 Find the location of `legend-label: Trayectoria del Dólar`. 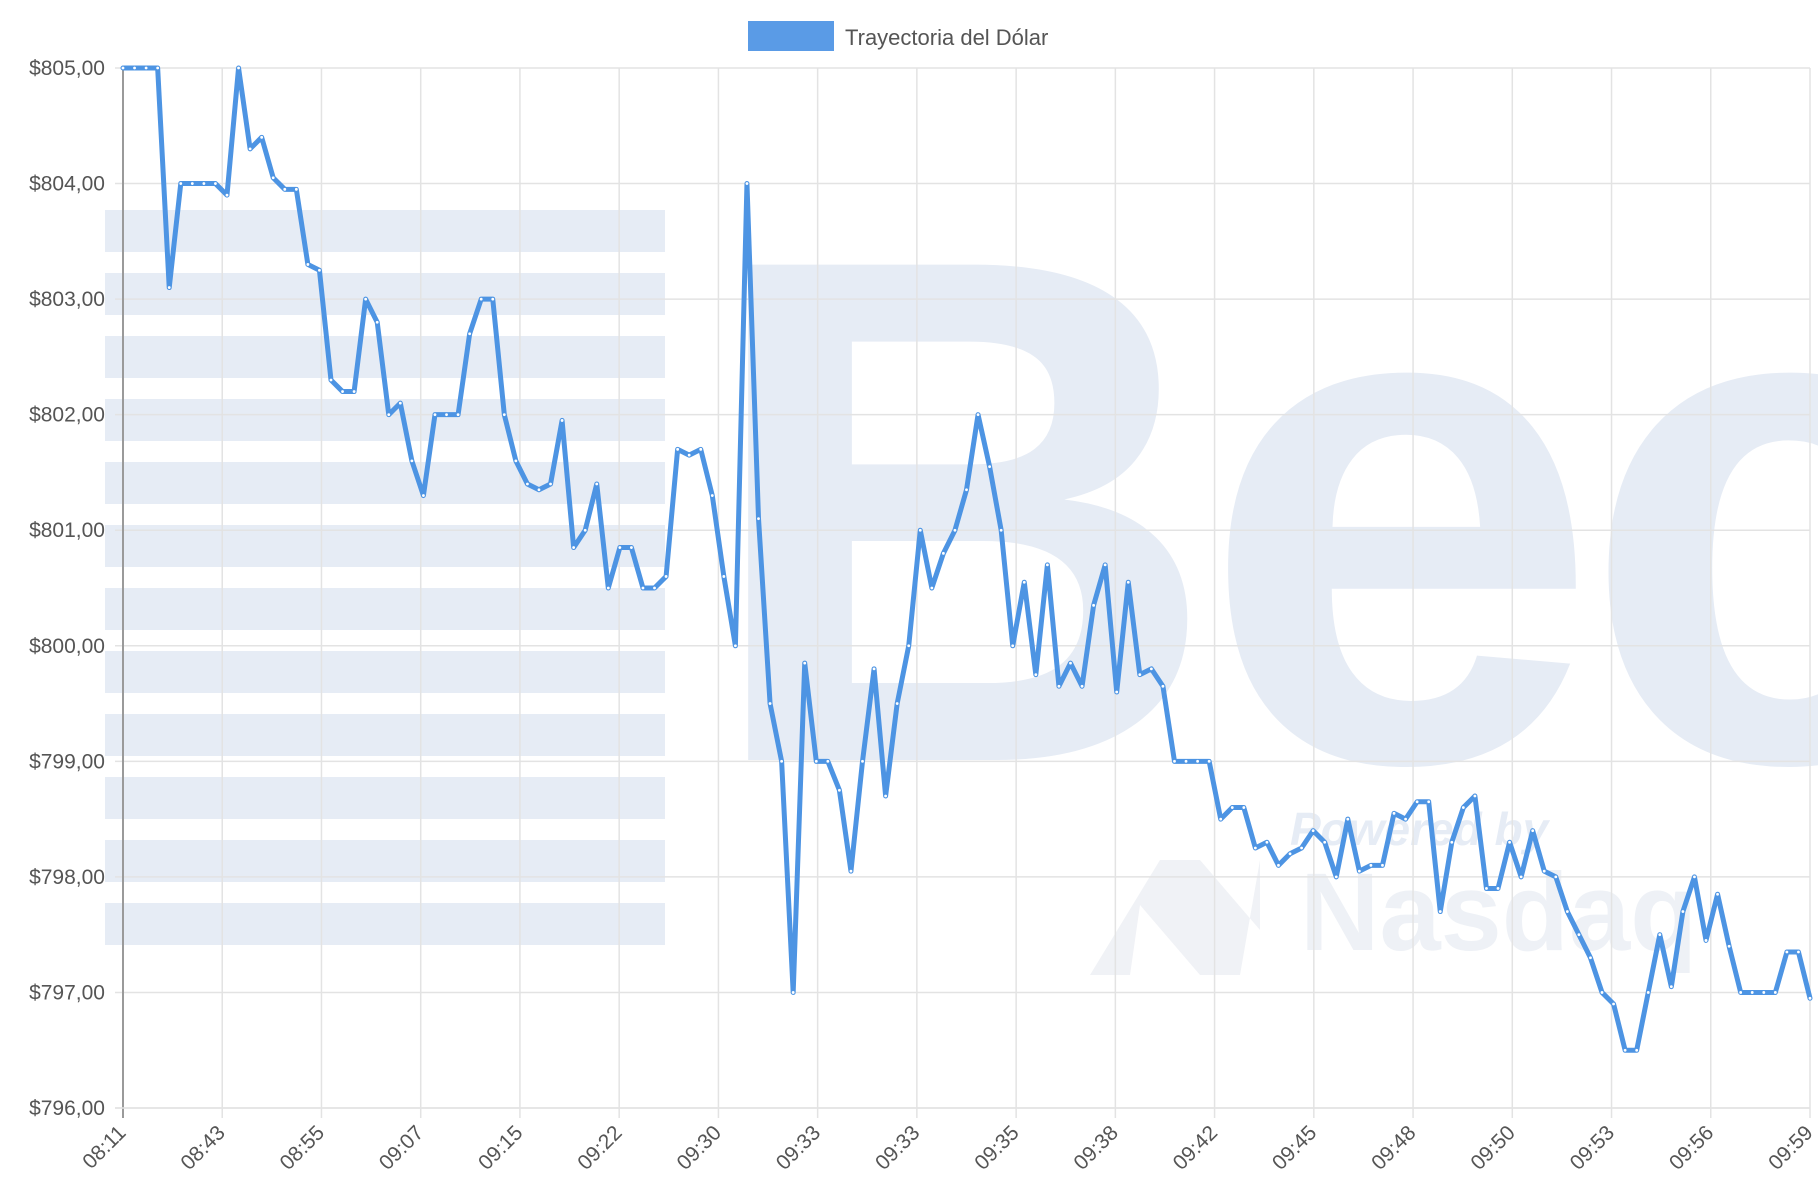

legend-label: Trayectoria del Dólar is located at coordinates (946, 37).